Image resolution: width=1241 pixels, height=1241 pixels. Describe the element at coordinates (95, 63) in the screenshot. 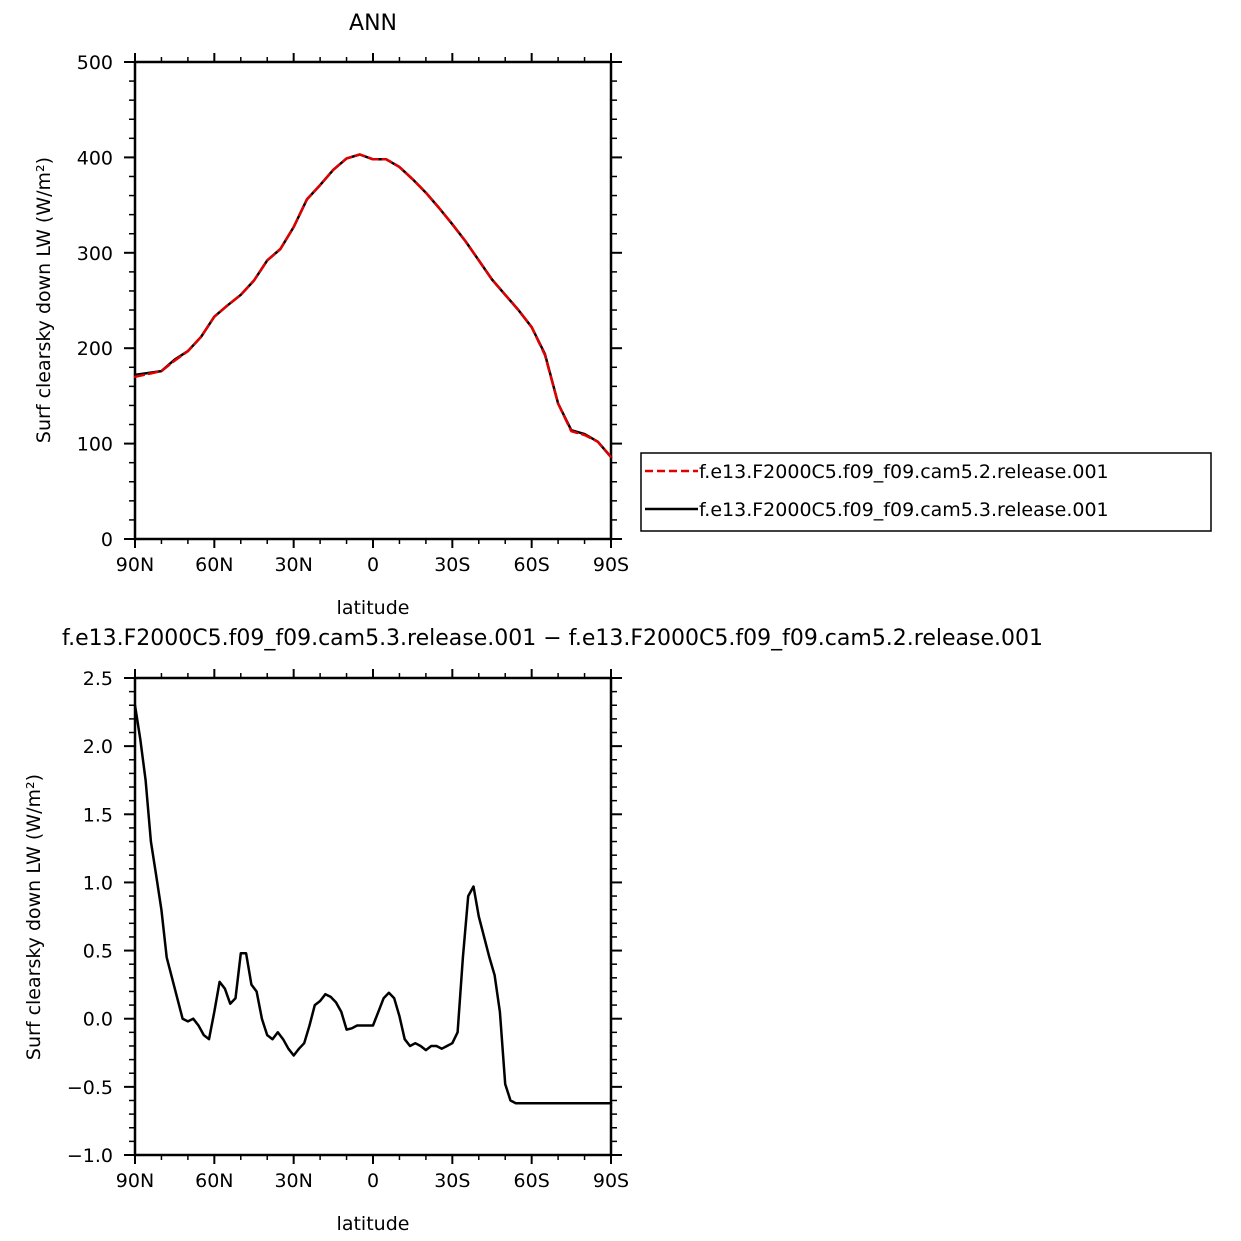

I see `y-tick-label: 500` at that location.